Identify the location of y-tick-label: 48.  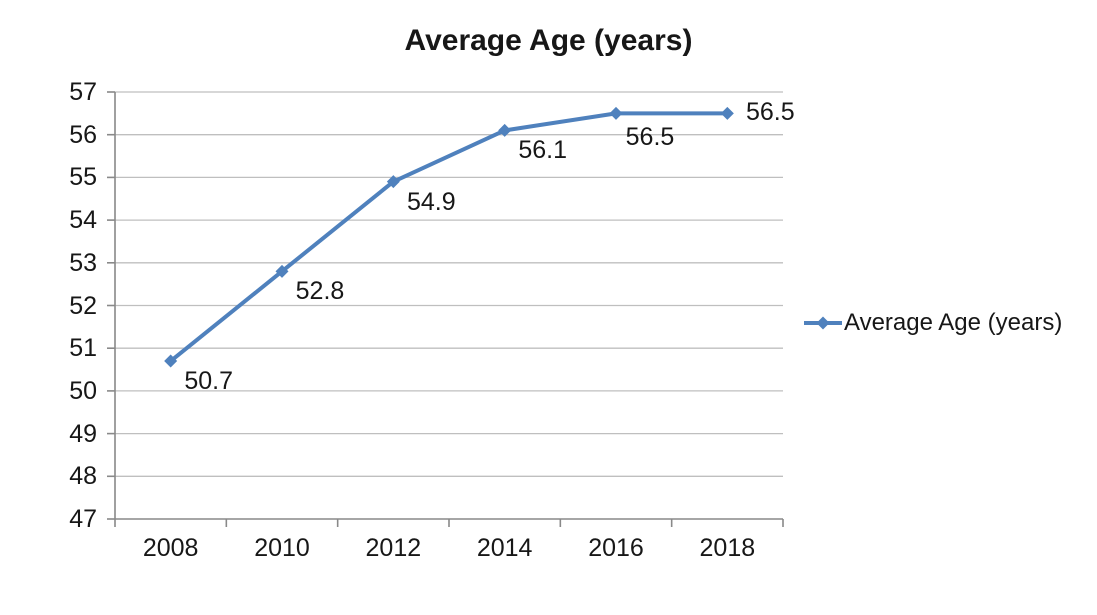
(83, 476).